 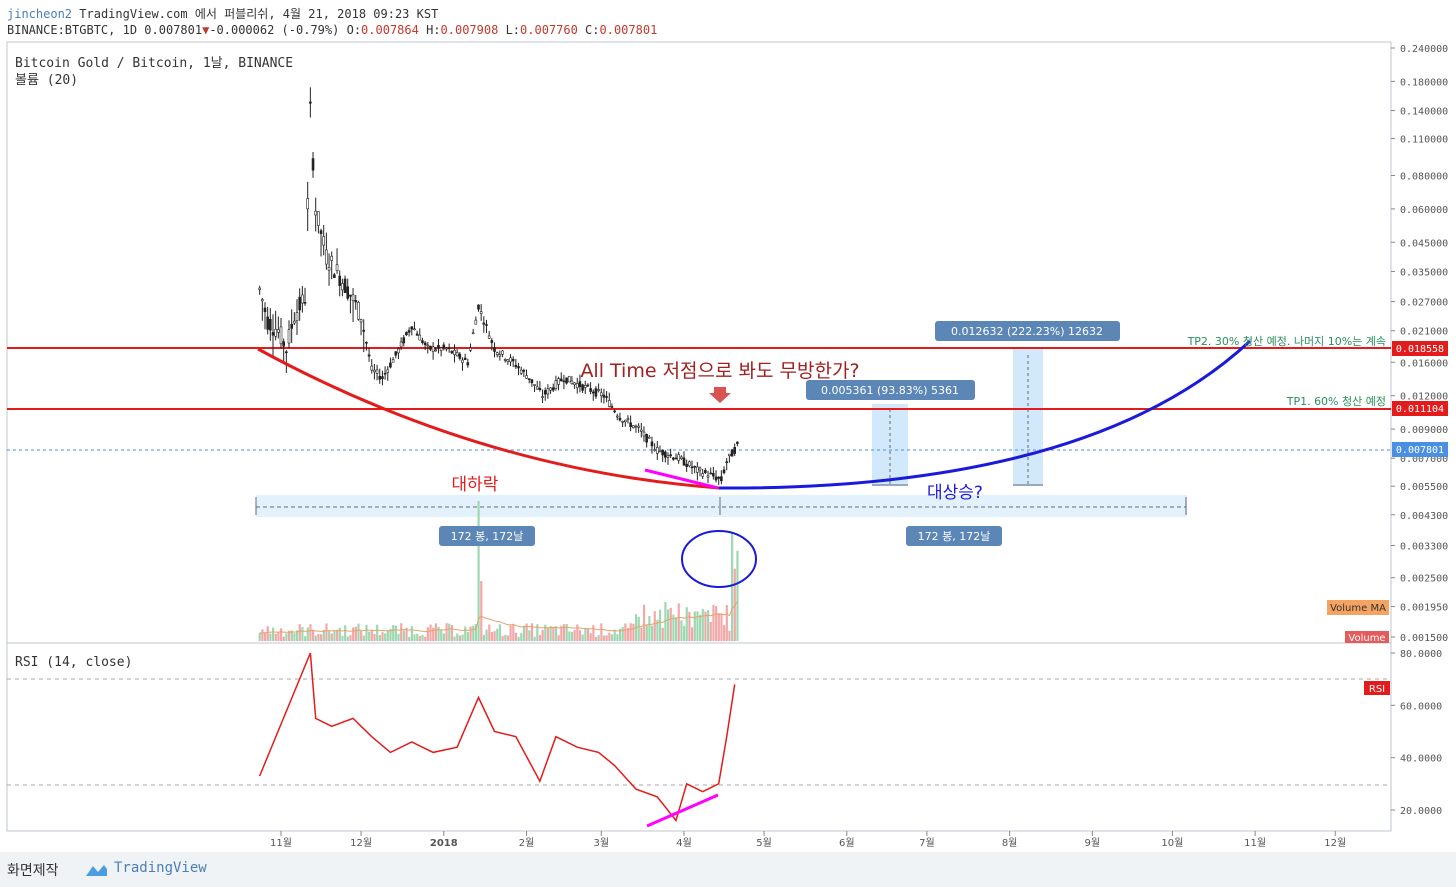 What do you see at coordinates (719, 559) in the screenshot?
I see `volume-circle` at bounding box center [719, 559].